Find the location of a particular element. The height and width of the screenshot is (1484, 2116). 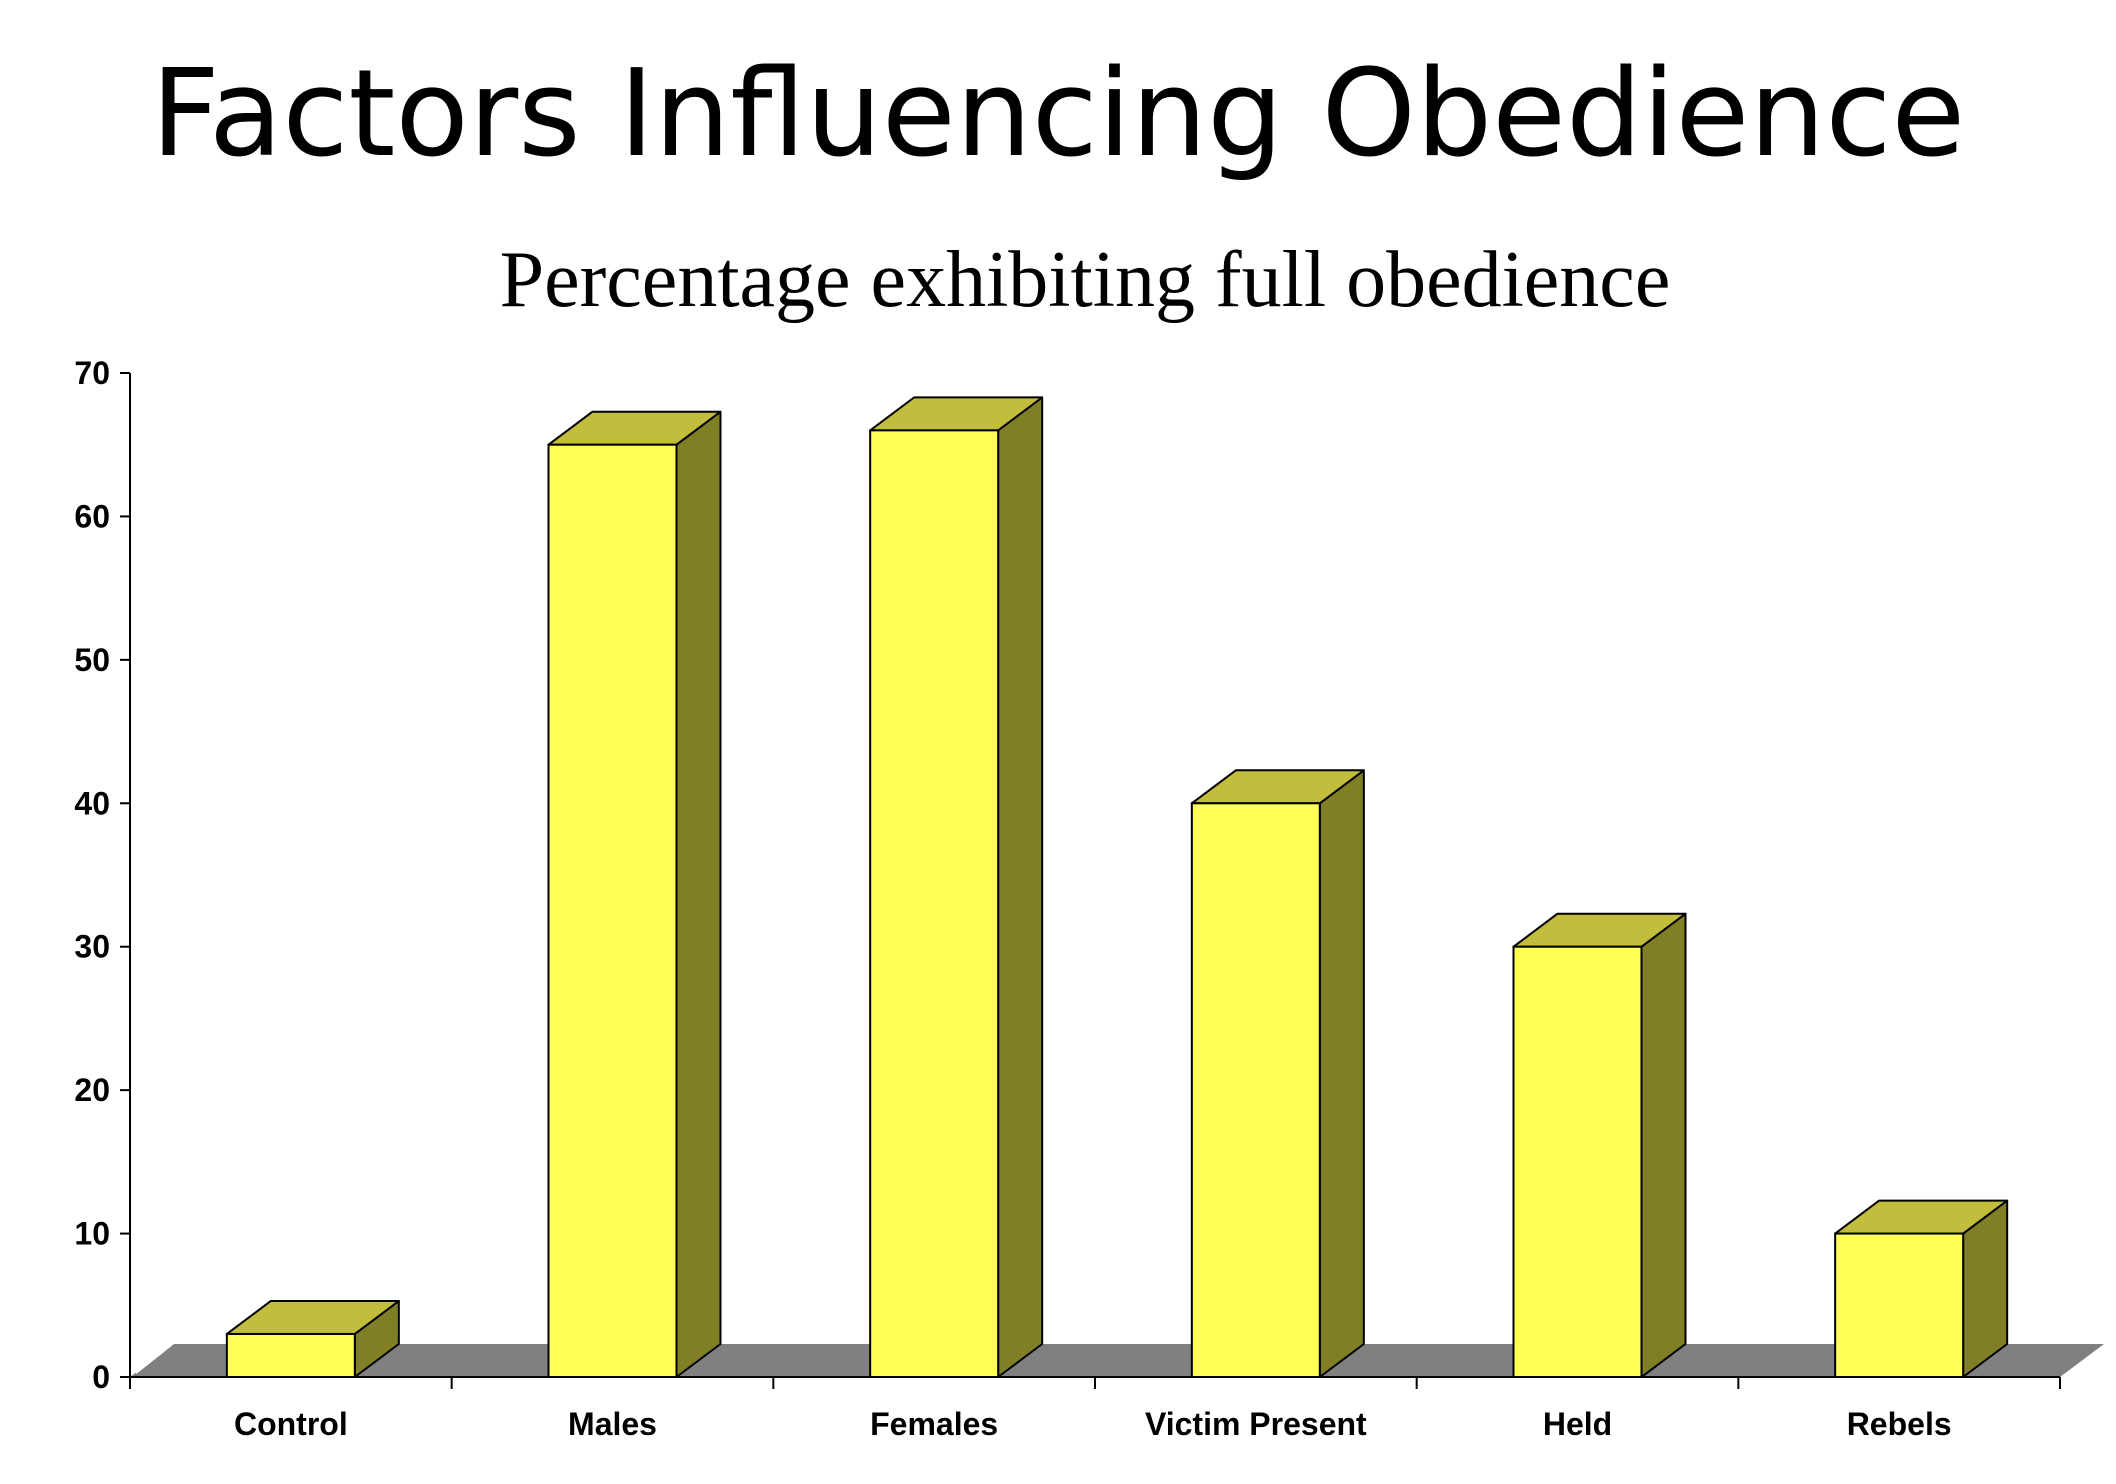

x-tick-label: Victim Present is located at coordinates (1256, 1424).